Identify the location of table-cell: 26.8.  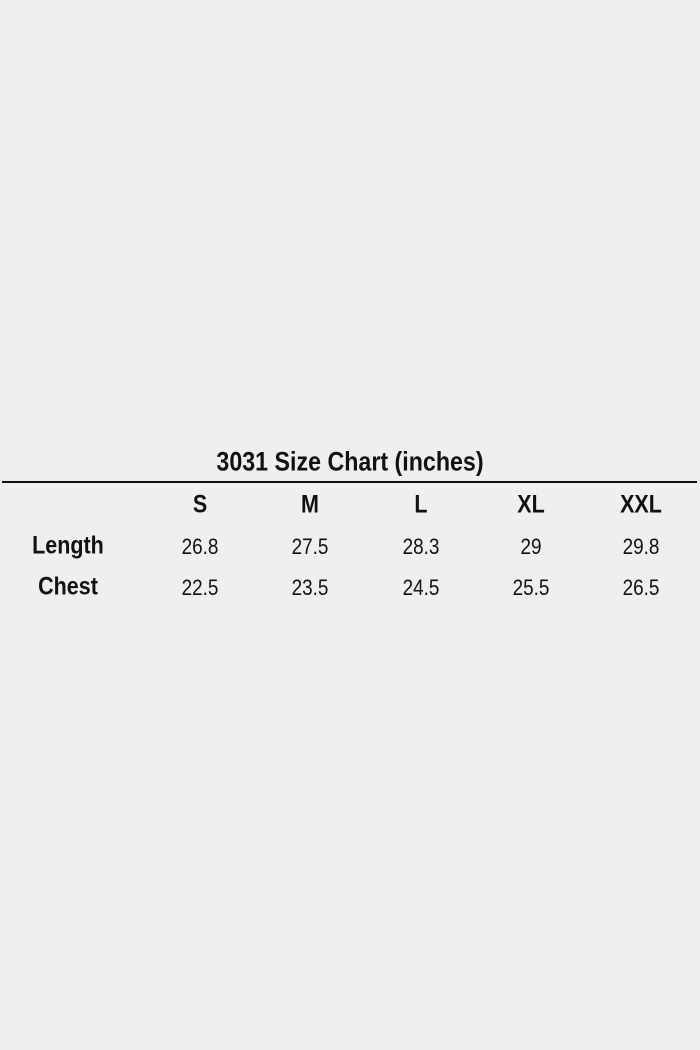
(200, 546).